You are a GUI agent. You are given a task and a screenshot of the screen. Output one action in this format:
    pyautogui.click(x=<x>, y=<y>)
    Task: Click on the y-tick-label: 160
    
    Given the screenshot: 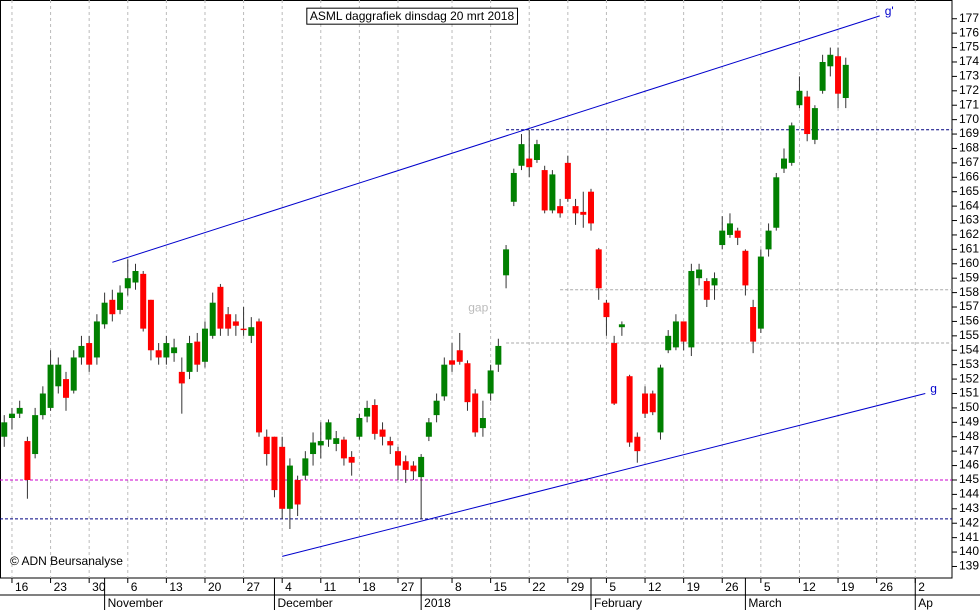 What is the action you would take?
    pyautogui.click(x=969, y=263)
    